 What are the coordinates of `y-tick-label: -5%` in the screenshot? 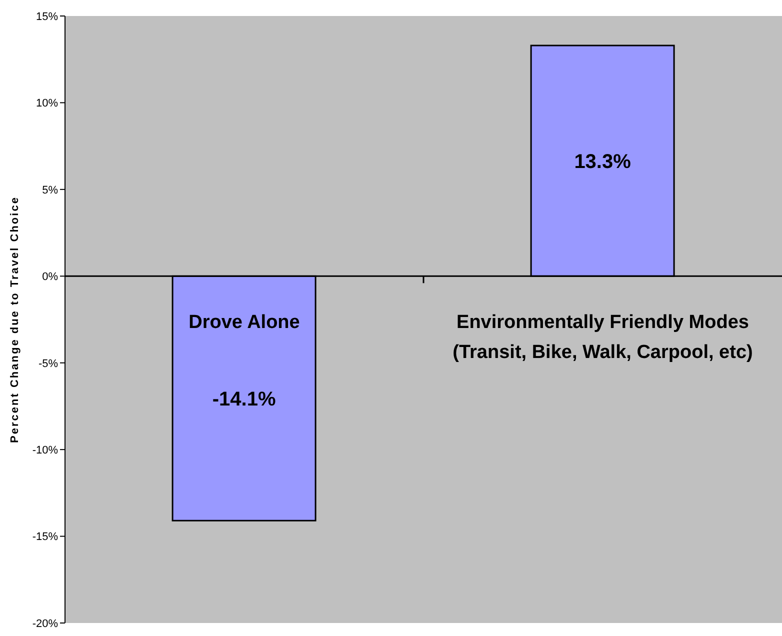 It's located at (48, 364).